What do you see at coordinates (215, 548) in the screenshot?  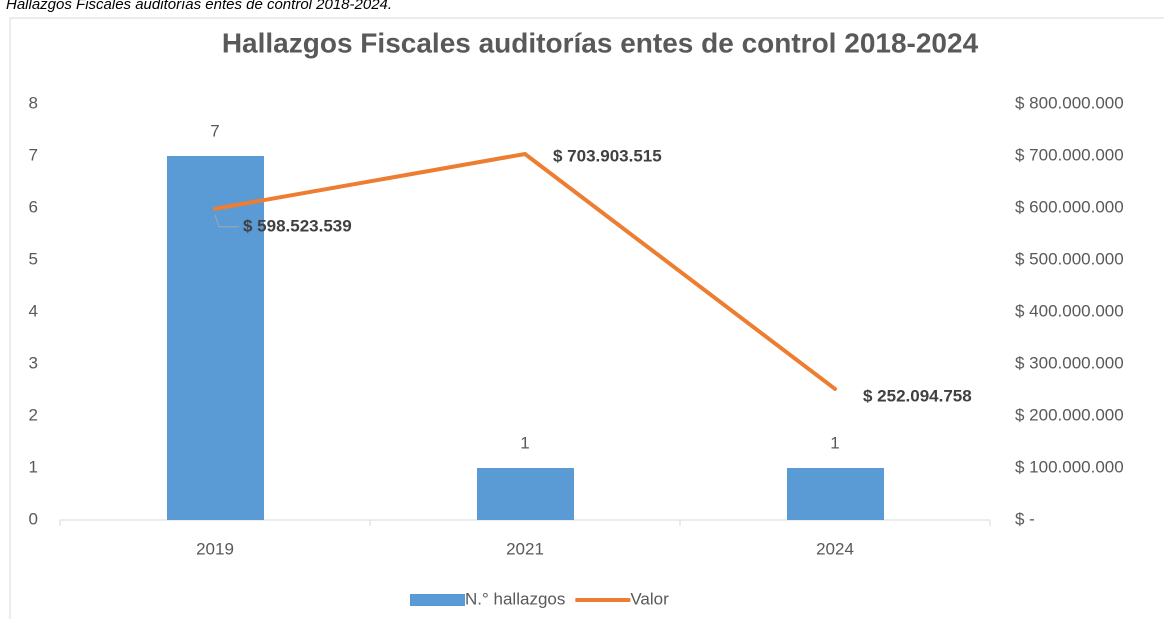 I see `x-tick-label: 2019` at bounding box center [215, 548].